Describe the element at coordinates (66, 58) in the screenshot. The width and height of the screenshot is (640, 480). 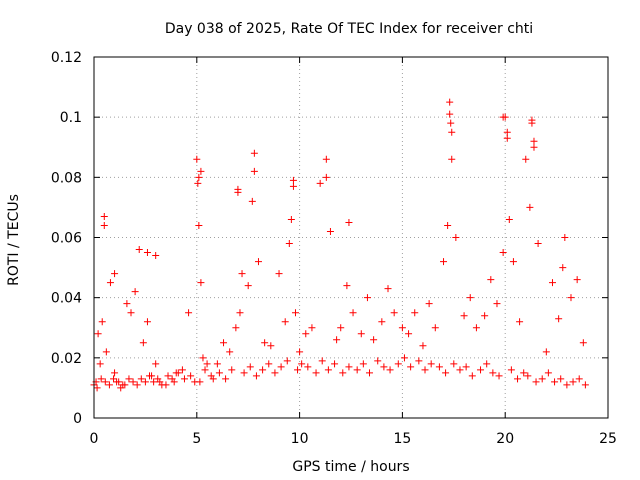
I see `y-tick-label: 0.12` at that location.